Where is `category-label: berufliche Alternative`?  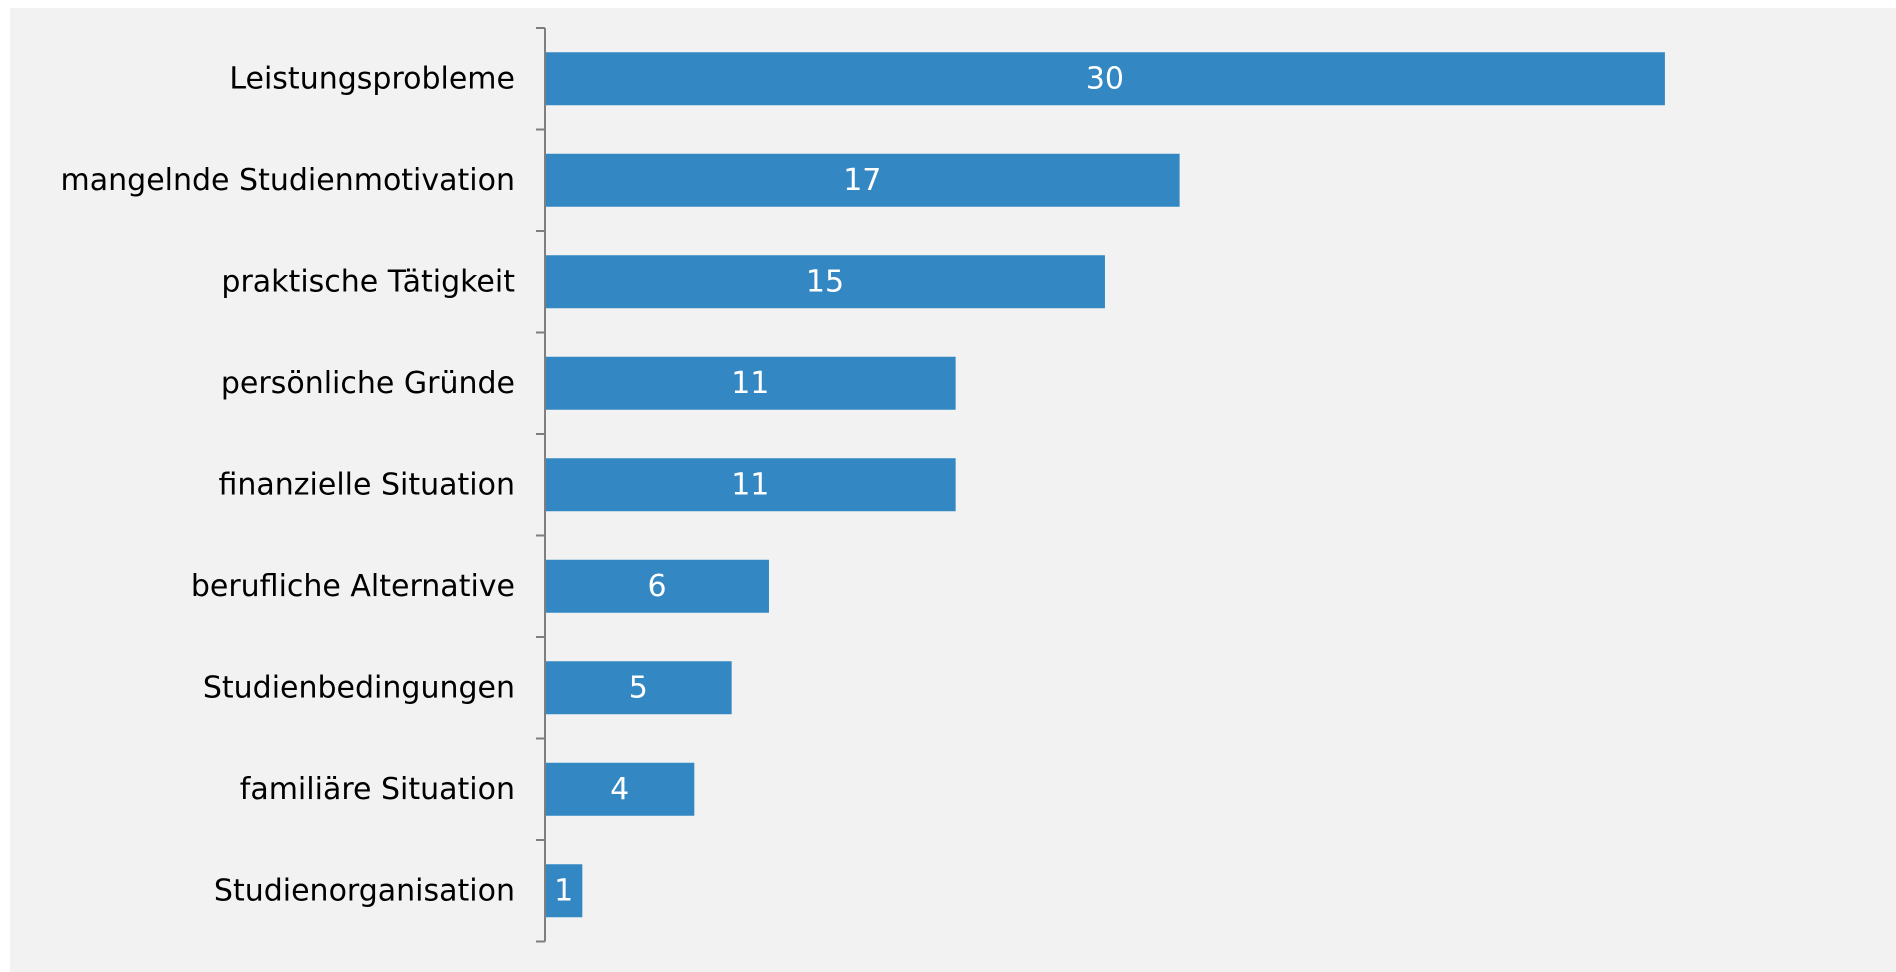
category-label: berufliche Alternative is located at coordinates (353, 586).